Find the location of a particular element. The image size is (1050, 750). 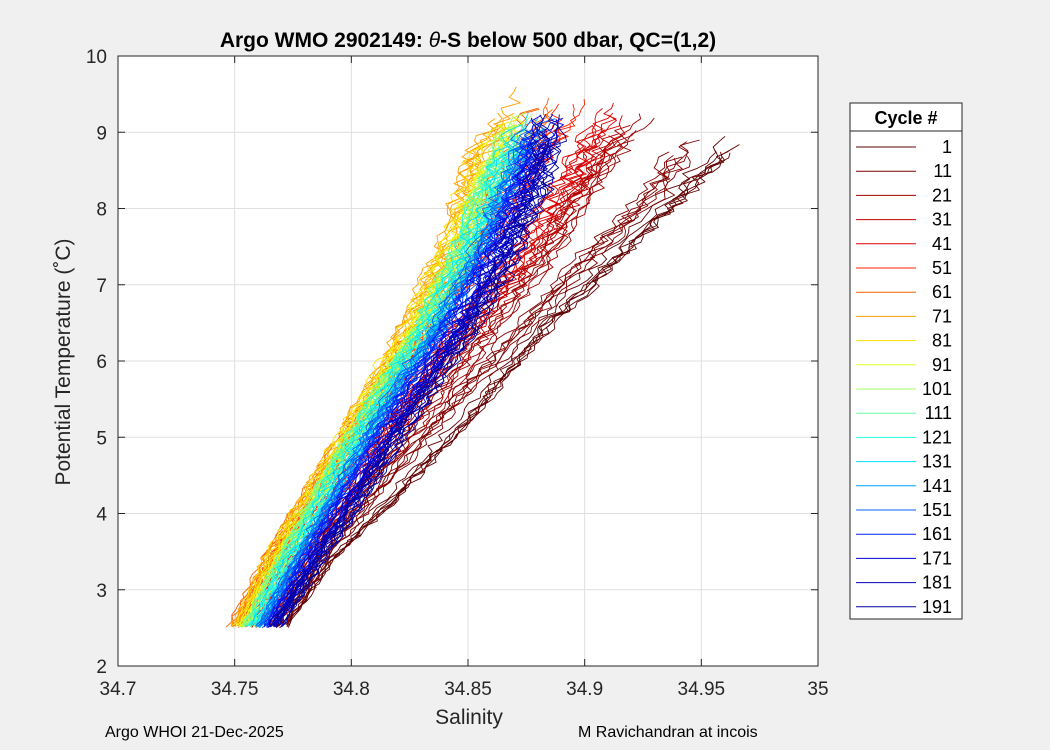

legend-entry: 51 is located at coordinates (904, 268).